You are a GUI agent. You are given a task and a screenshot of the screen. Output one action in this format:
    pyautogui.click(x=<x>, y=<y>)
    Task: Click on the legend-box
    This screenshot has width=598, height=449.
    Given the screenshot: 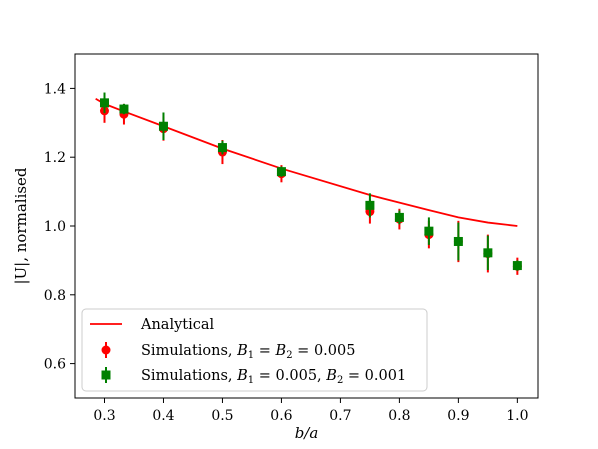 What is the action you would take?
    pyautogui.click(x=254, y=350)
    